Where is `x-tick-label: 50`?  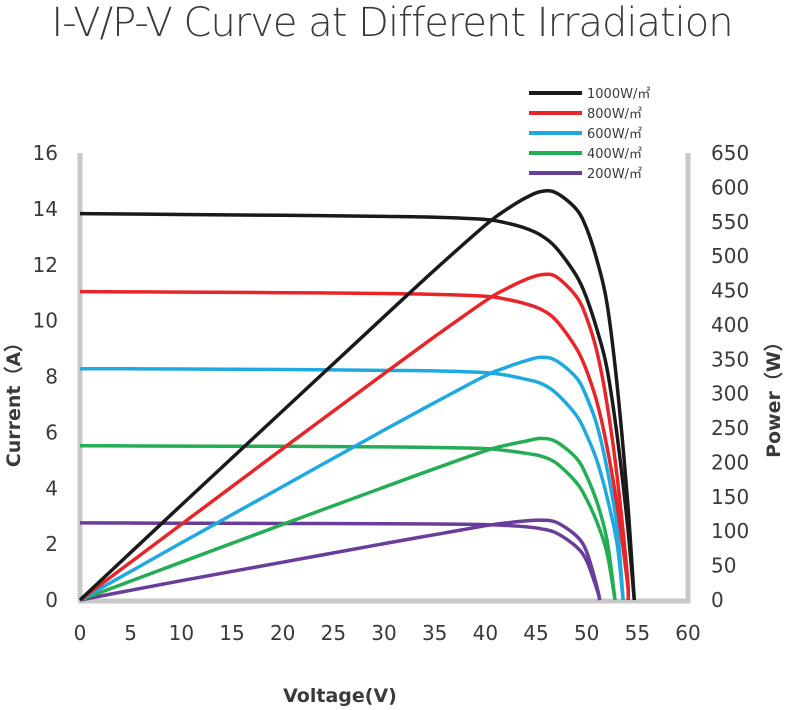
x-tick-label: 50 is located at coordinates (586, 633).